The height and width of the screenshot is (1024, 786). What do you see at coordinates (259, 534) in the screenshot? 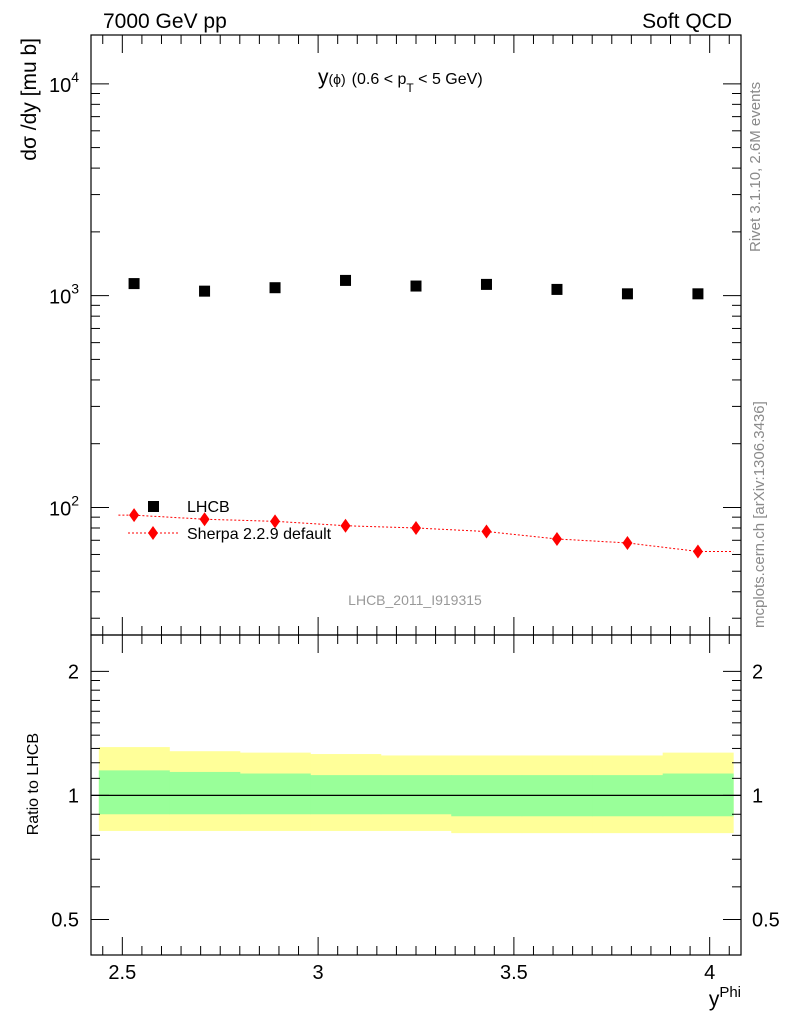
I see `legend-sherpa-label: Sherpa 2.2.9 default` at bounding box center [259, 534].